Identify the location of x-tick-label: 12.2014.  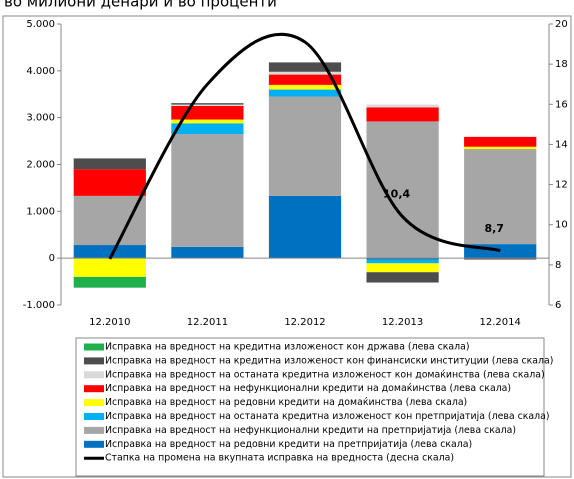
(500, 322).